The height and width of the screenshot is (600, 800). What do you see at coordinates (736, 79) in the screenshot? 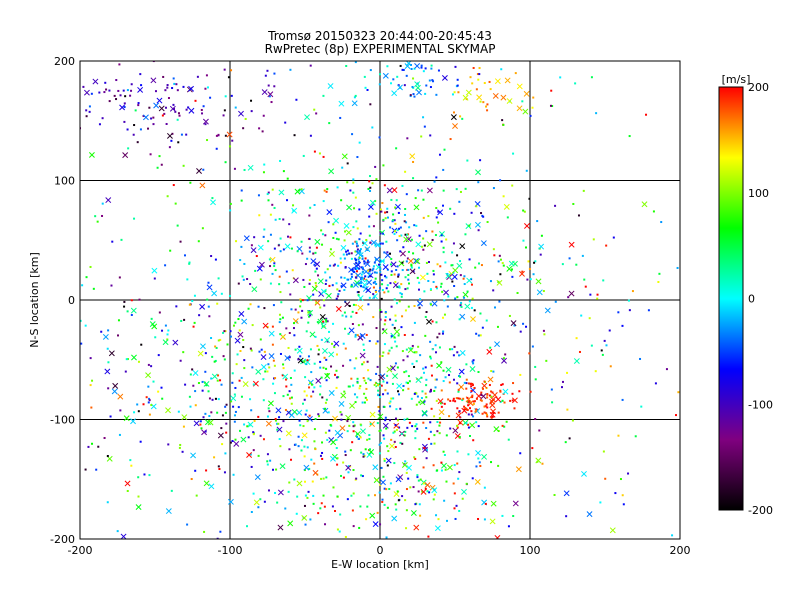
I see `colorbar-label: [m/s]` at bounding box center [736, 79].